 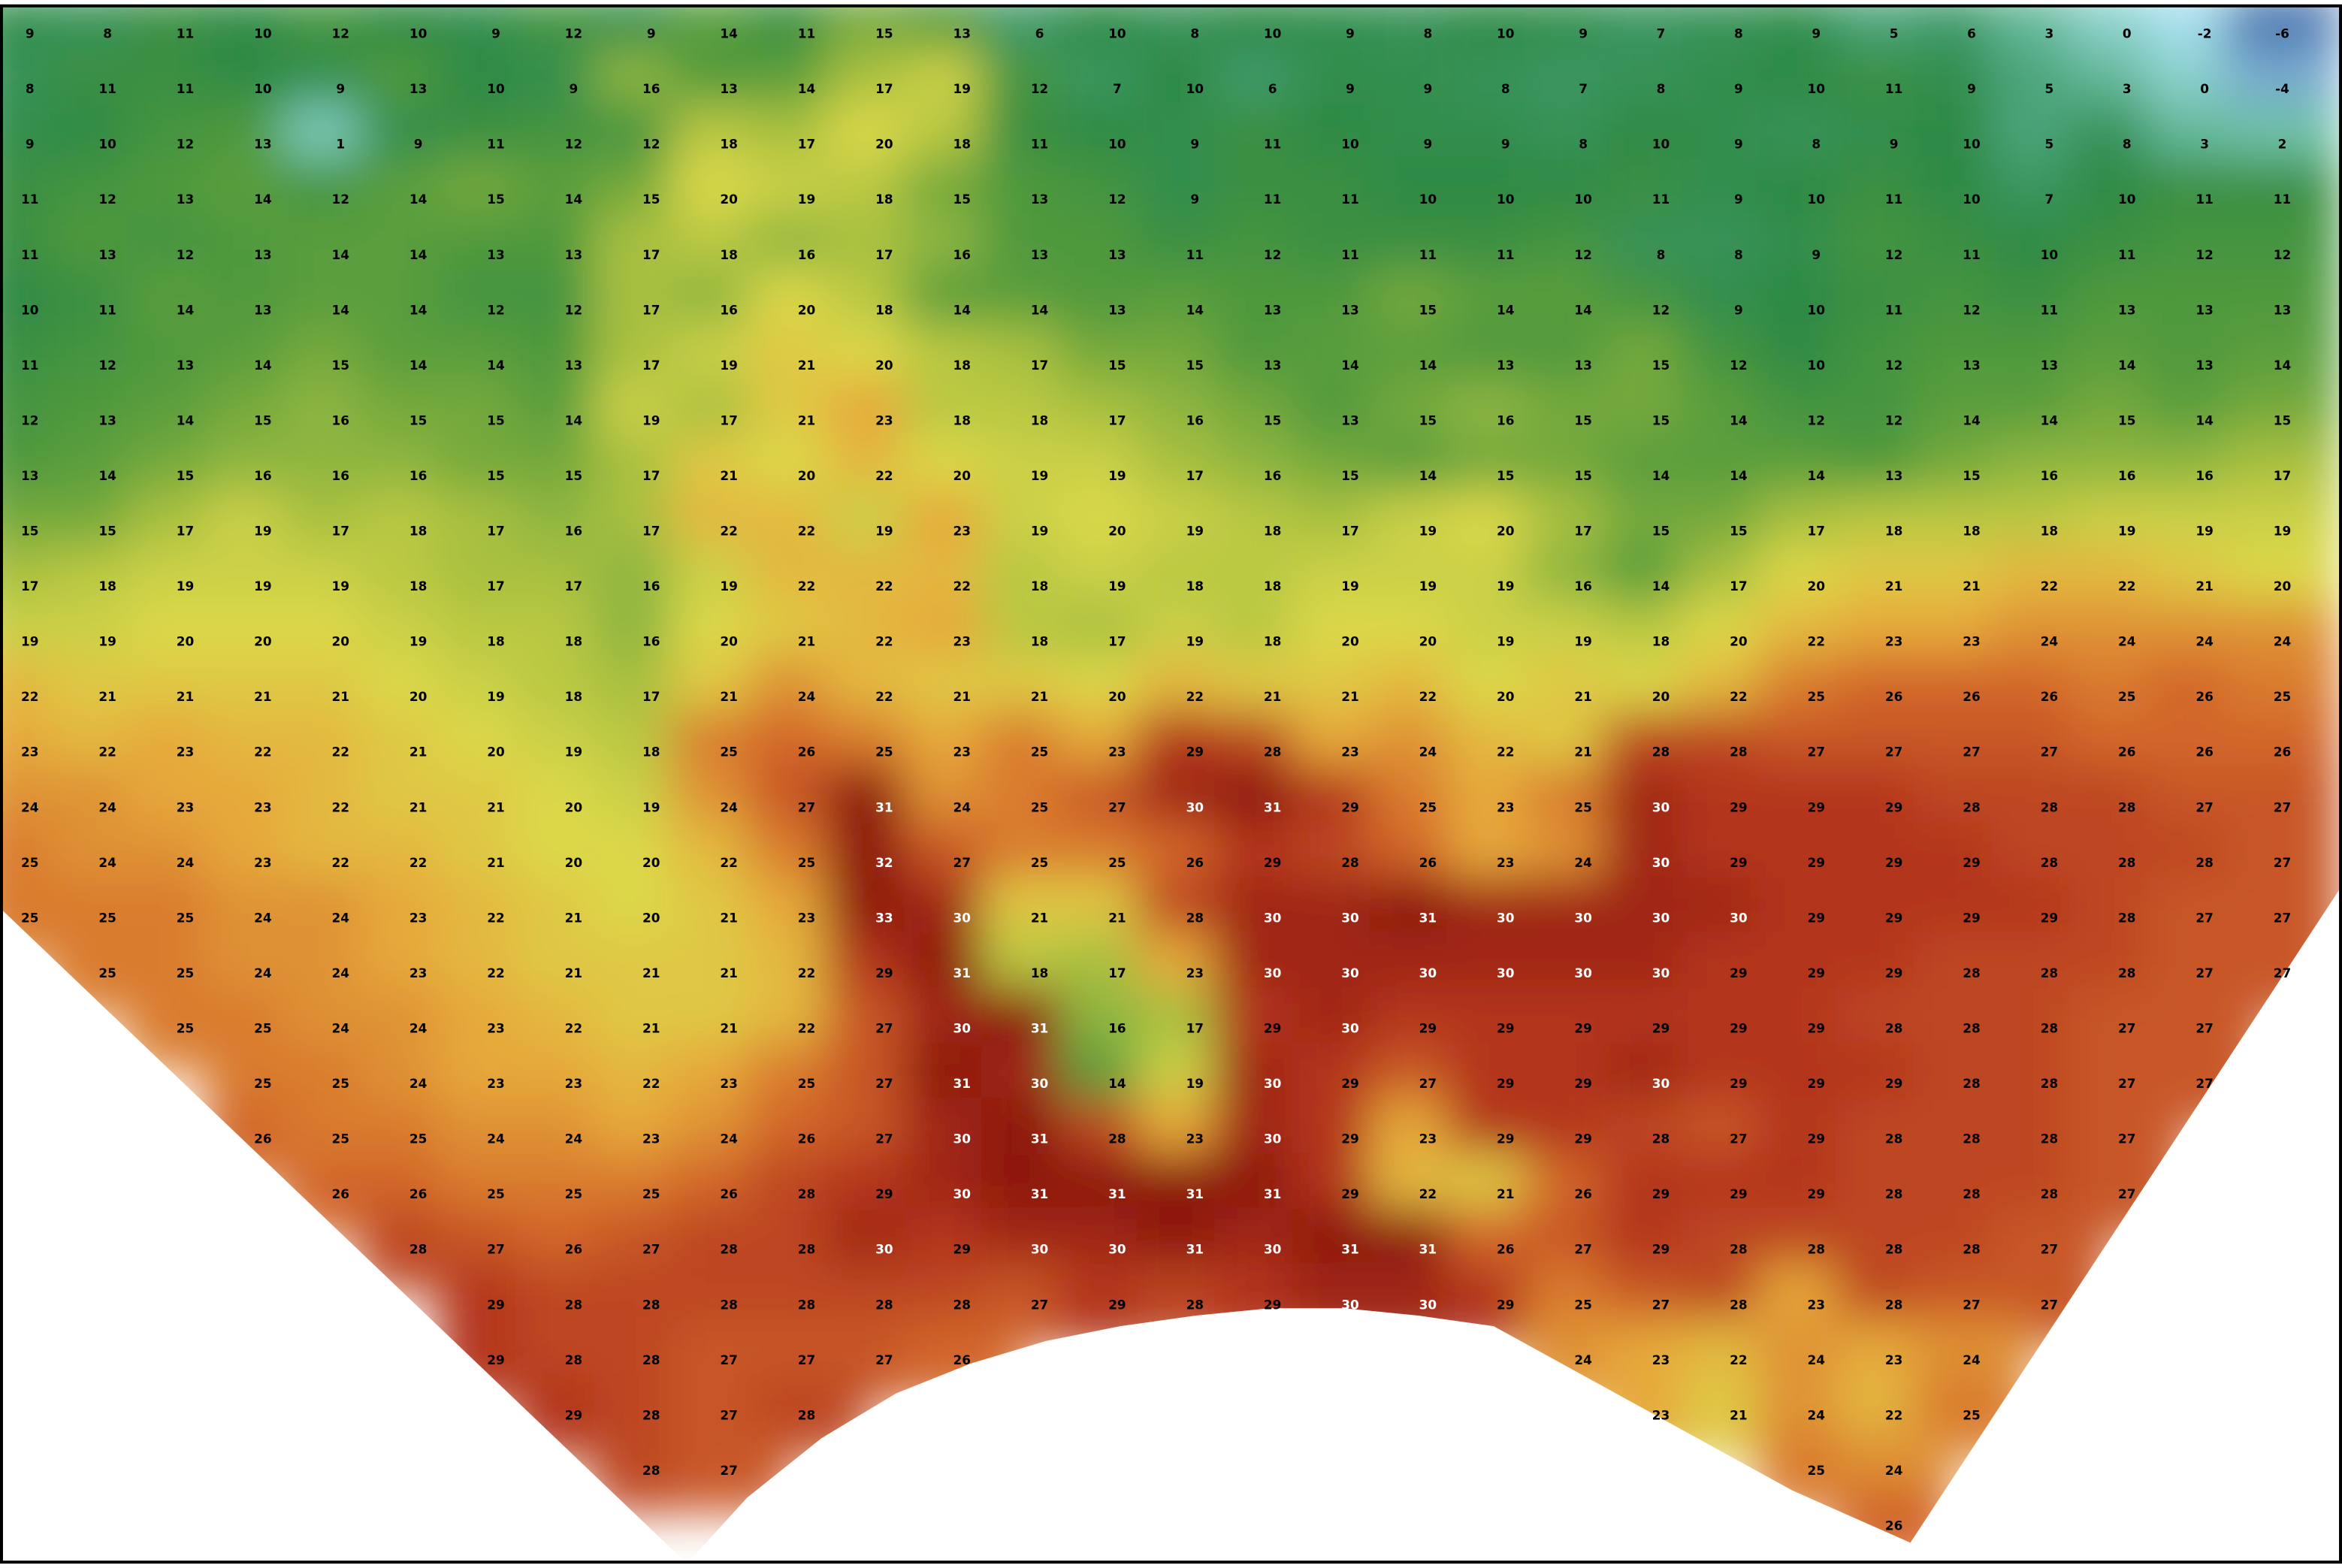 I want to click on temperature-label: 25, so click(x=107, y=917).